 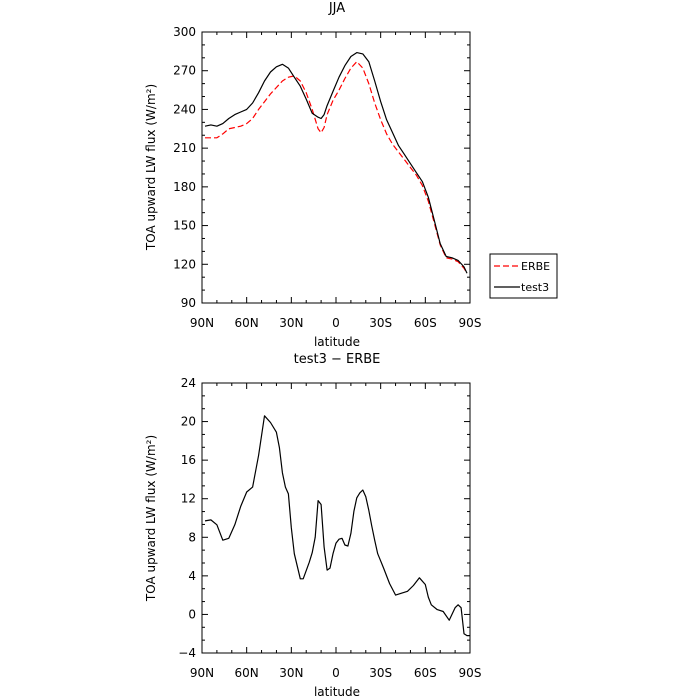 I want to click on y-tick-label: 150, so click(x=184, y=226).